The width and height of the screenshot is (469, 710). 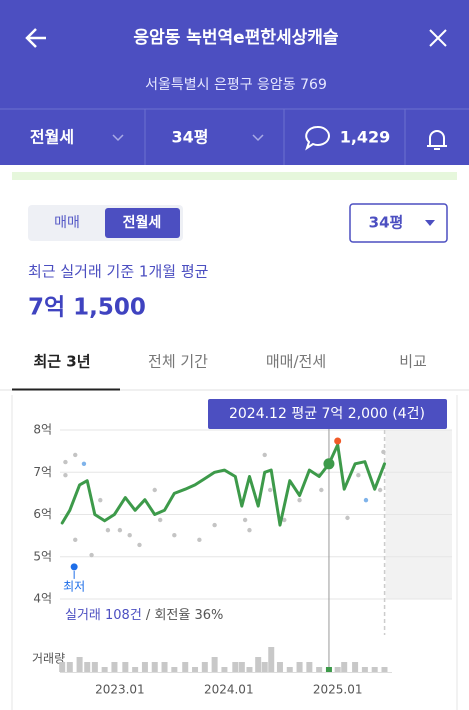 What do you see at coordinates (42, 430) in the screenshot?
I see `y-tick-label: 8억` at bounding box center [42, 430].